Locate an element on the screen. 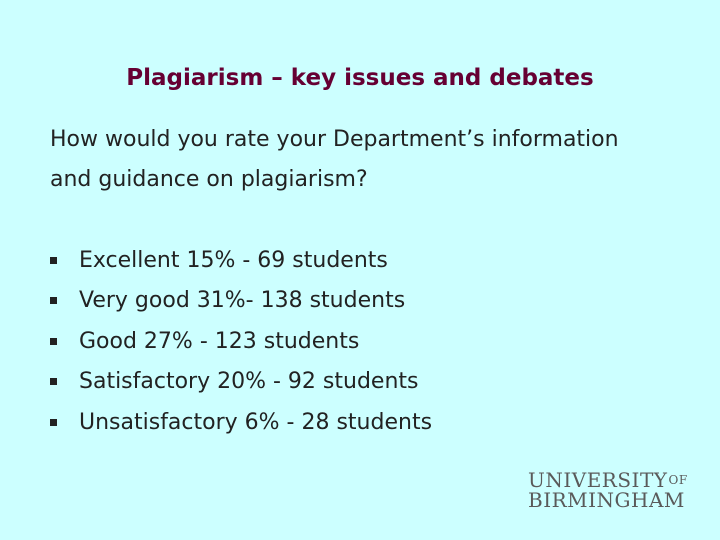 The height and width of the screenshot is (540, 720). university-logo: UNIVERSITYOF BIRMINGHAM is located at coordinates (613, 490).